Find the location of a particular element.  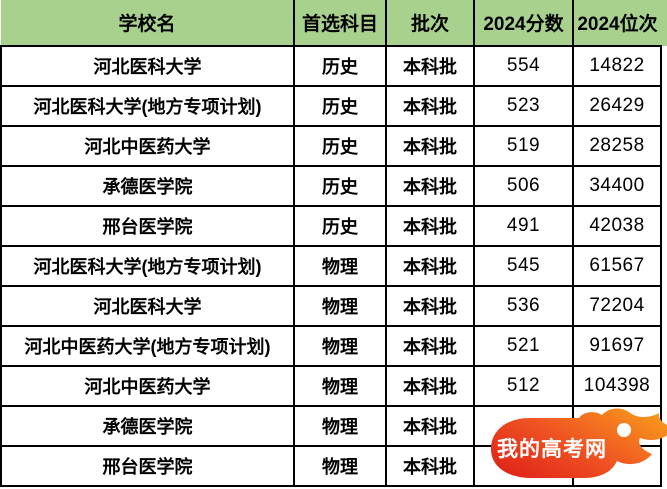

school-name-cell: 河北中医药大学(地方专项计划) is located at coordinates (147, 346).